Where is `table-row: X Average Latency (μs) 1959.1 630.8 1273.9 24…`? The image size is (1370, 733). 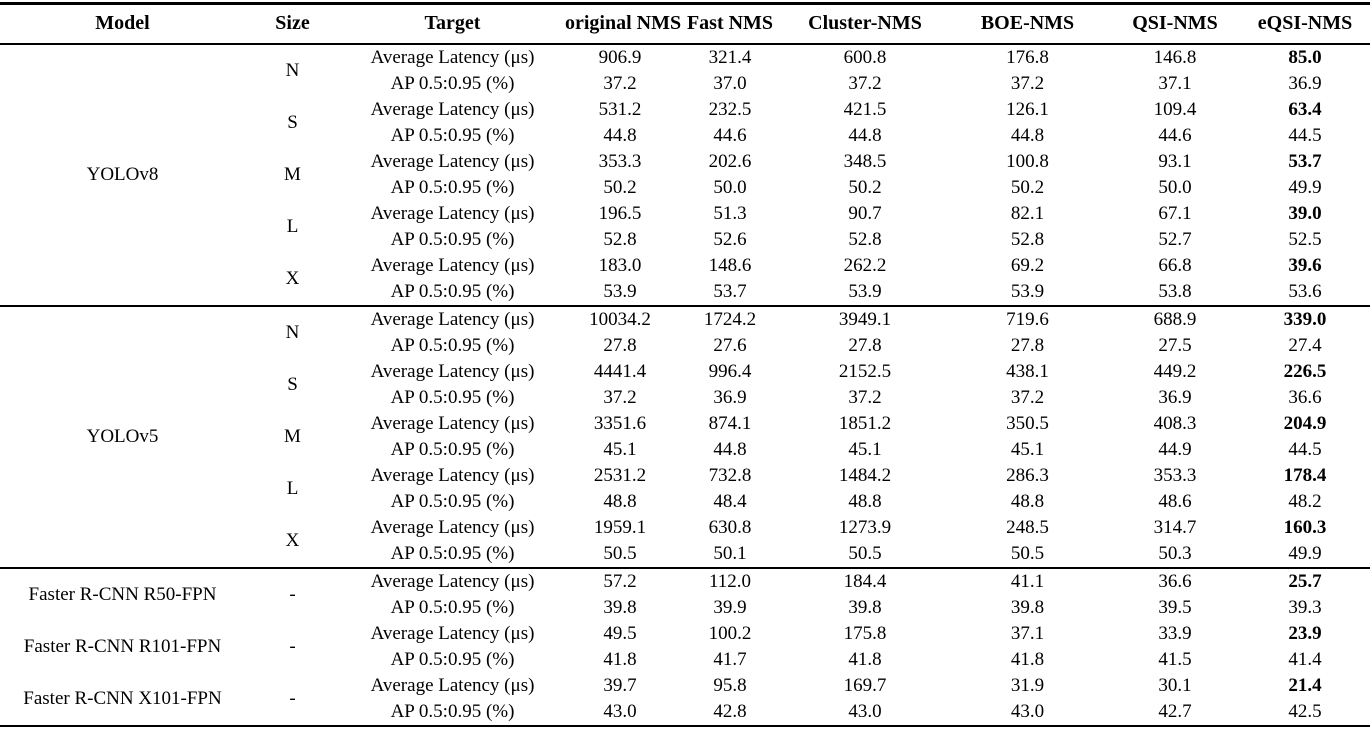 table-row: X Average Latency (μs) 1959.1 630.8 1273.9 24… is located at coordinates (685, 533).